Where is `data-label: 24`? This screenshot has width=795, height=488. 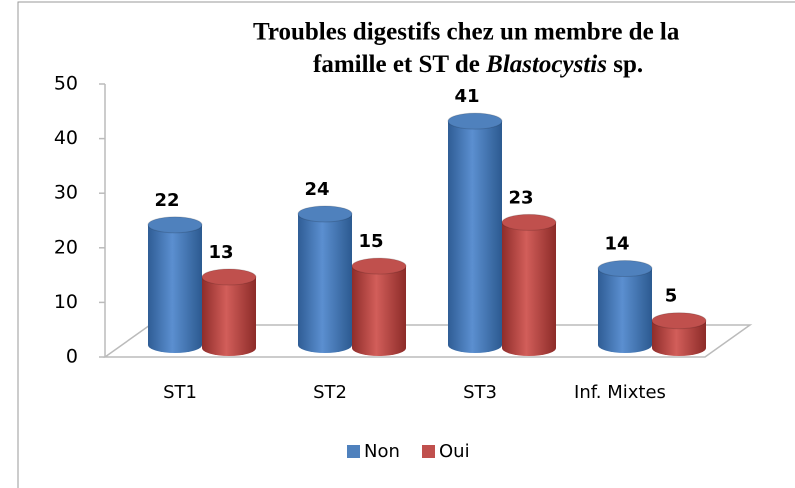
data-label: 24 is located at coordinates (316, 189).